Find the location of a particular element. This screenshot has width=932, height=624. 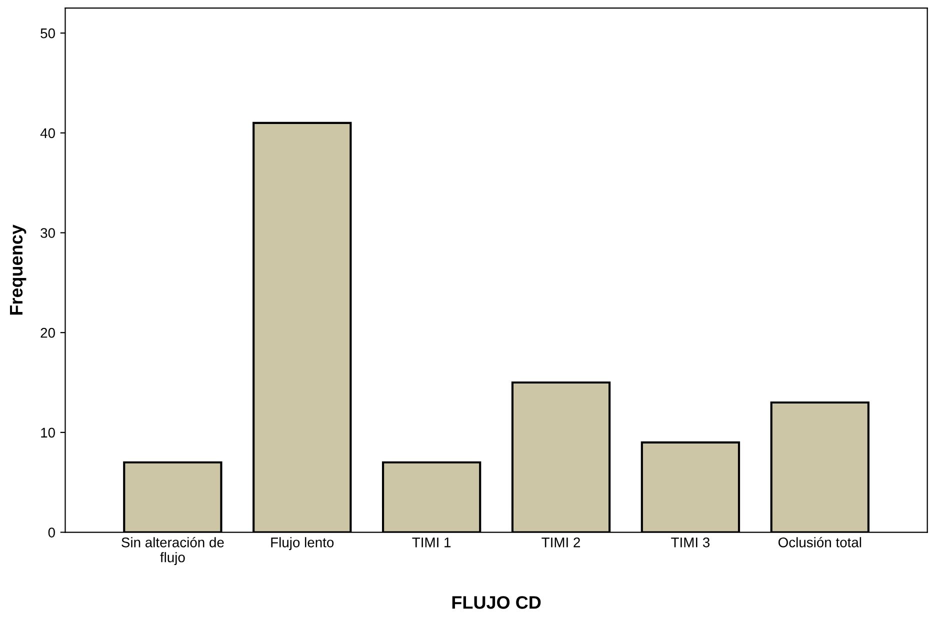

y-tick-label: 50 is located at coordinates (47, 33).